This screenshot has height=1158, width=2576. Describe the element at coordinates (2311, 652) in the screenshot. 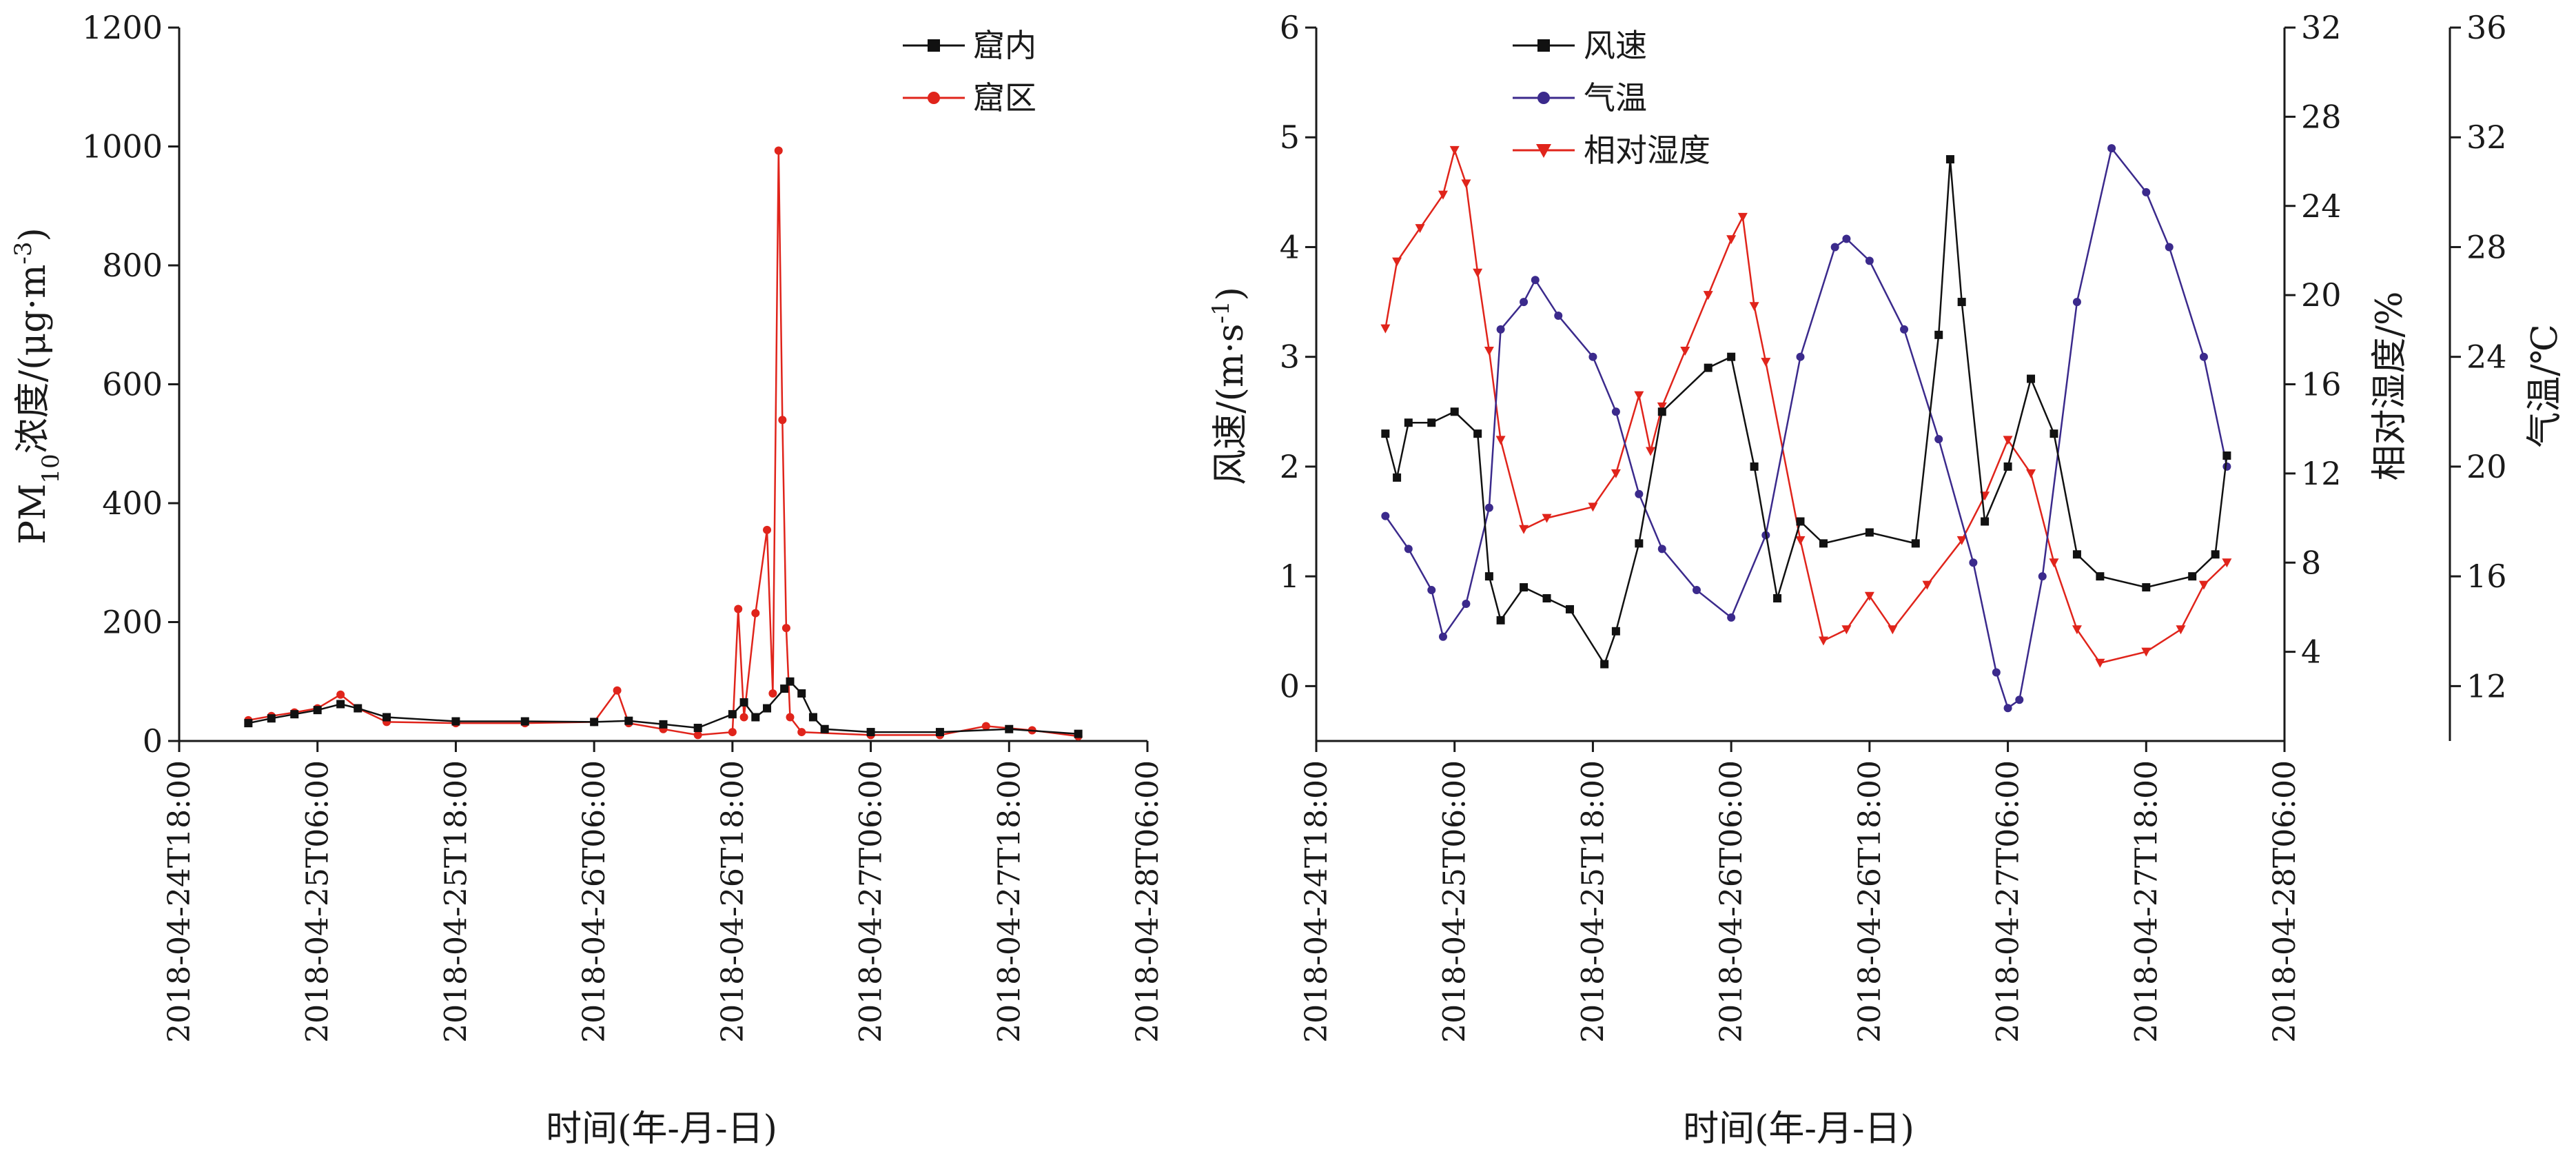

I see `humidity-y-tick-label: 4` at that location.